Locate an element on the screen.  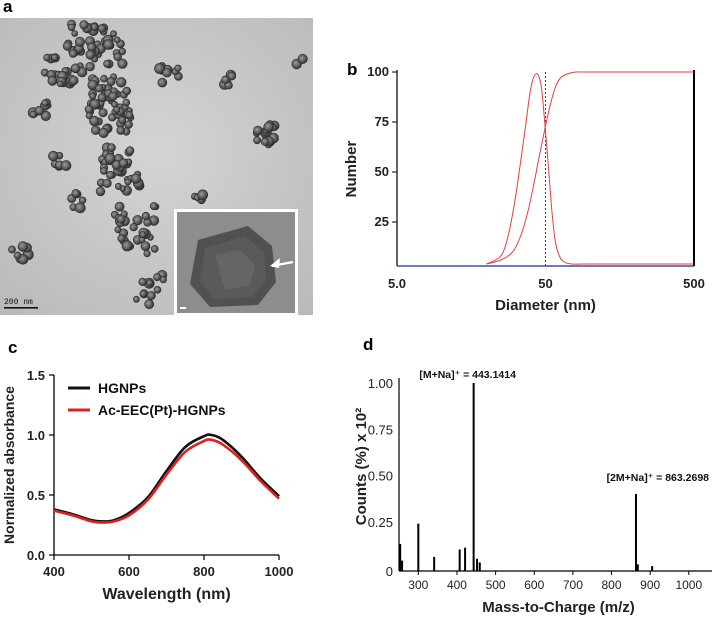
scale-bar: 200 nm is located at coordinates (21, 303).